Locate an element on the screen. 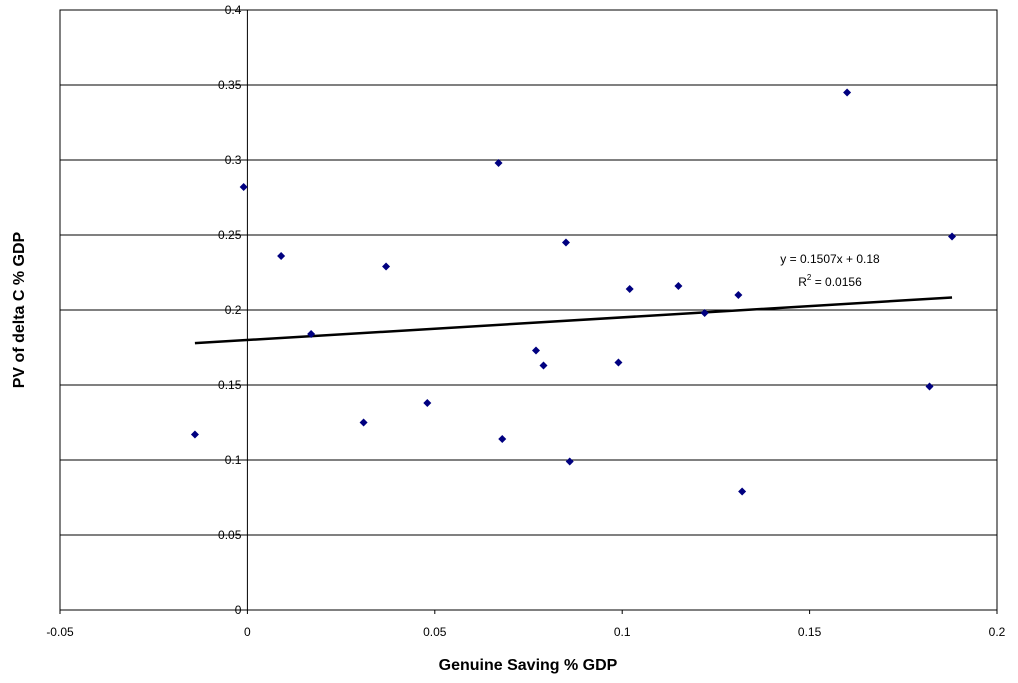  y-tick-label: 0.1 is located at coordinates (233, 460).